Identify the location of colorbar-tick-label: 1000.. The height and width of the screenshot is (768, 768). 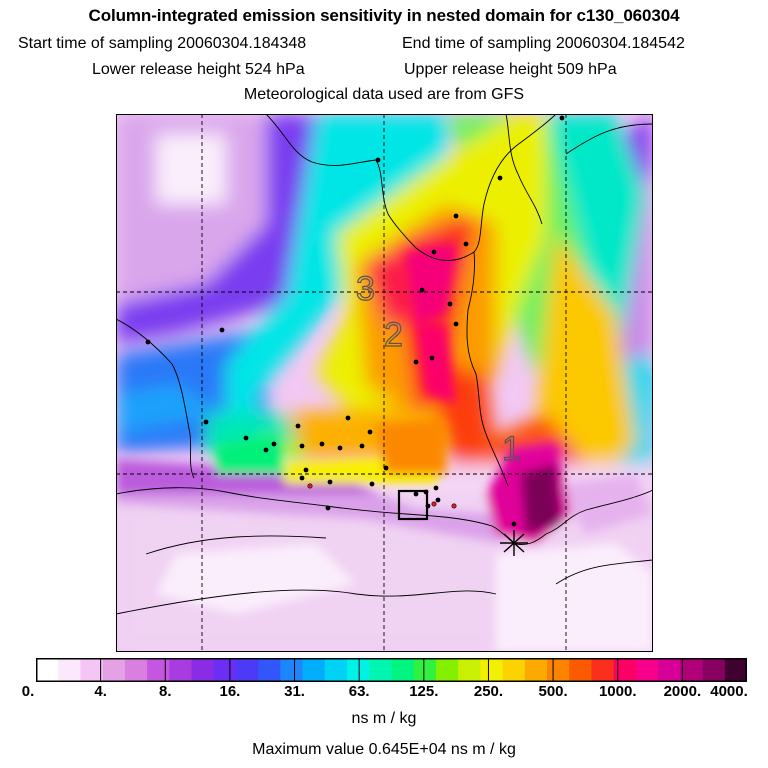
(617, 691).